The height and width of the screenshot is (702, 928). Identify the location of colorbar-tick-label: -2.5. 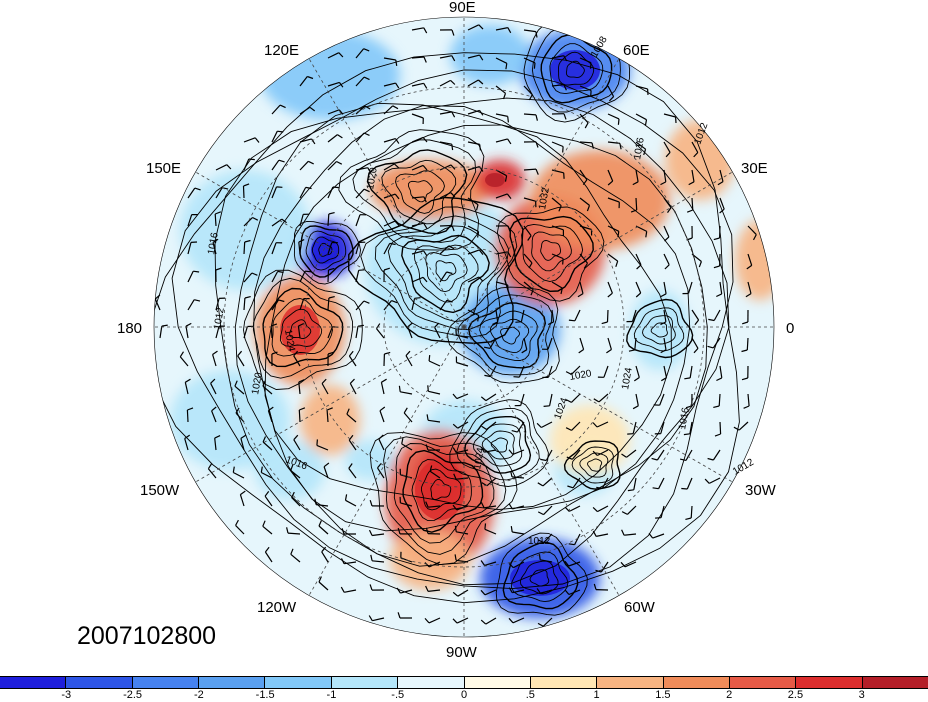
(133, 695).